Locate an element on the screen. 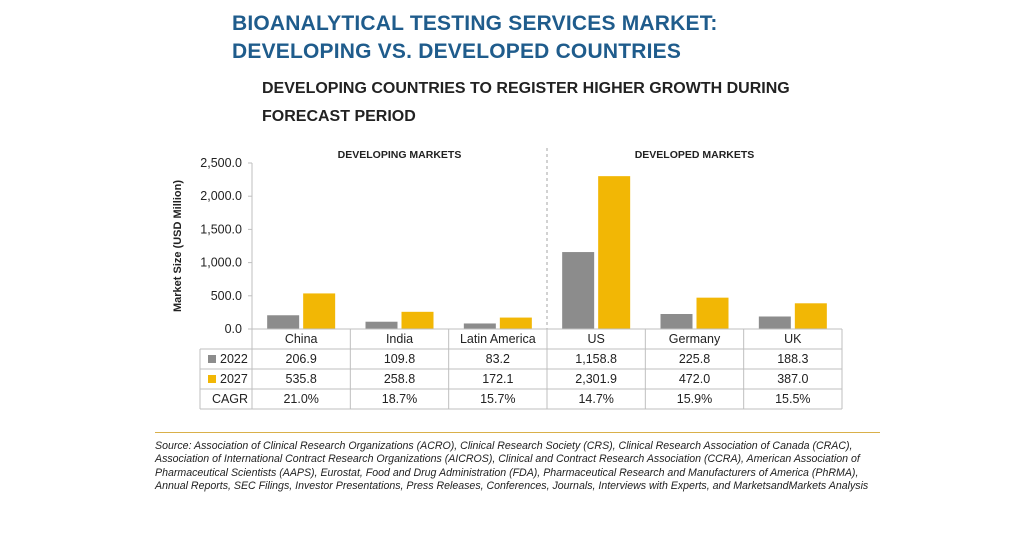  y-tick-label: 1,500.0 is located at coordinates (221, 229).